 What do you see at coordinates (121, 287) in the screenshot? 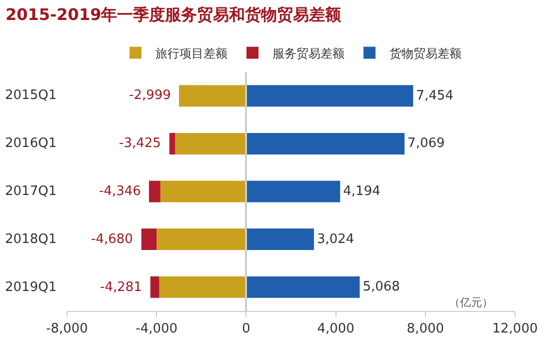
I see `annotation: -4,281` at bounding box center [121, 287].